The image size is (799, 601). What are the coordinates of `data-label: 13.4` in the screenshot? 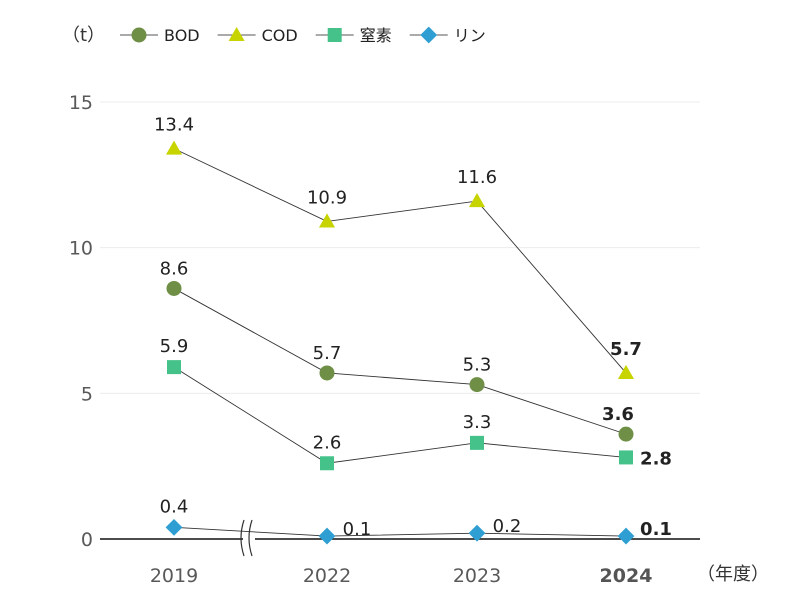 It's located at (174, 125).